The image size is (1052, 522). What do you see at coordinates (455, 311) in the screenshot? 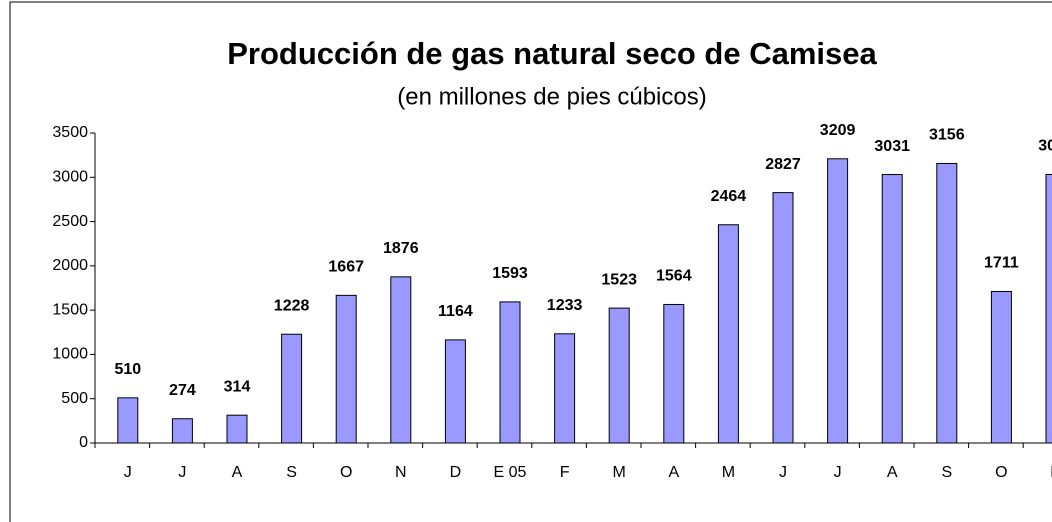
I see `data-label: 1164` at bounding box center [455, 311].